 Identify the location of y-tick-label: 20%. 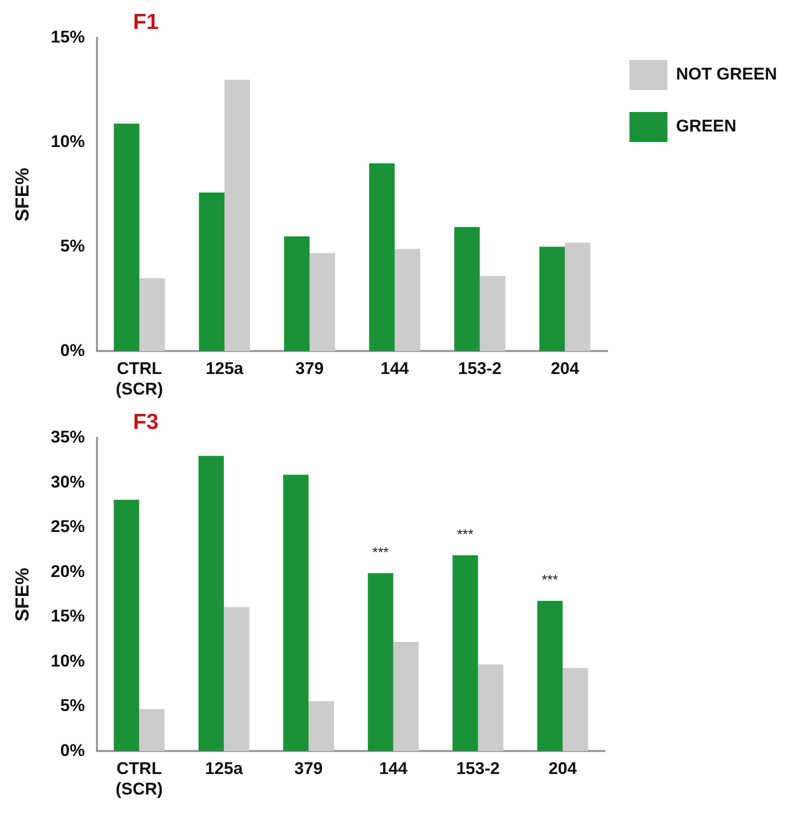
(67, 571).